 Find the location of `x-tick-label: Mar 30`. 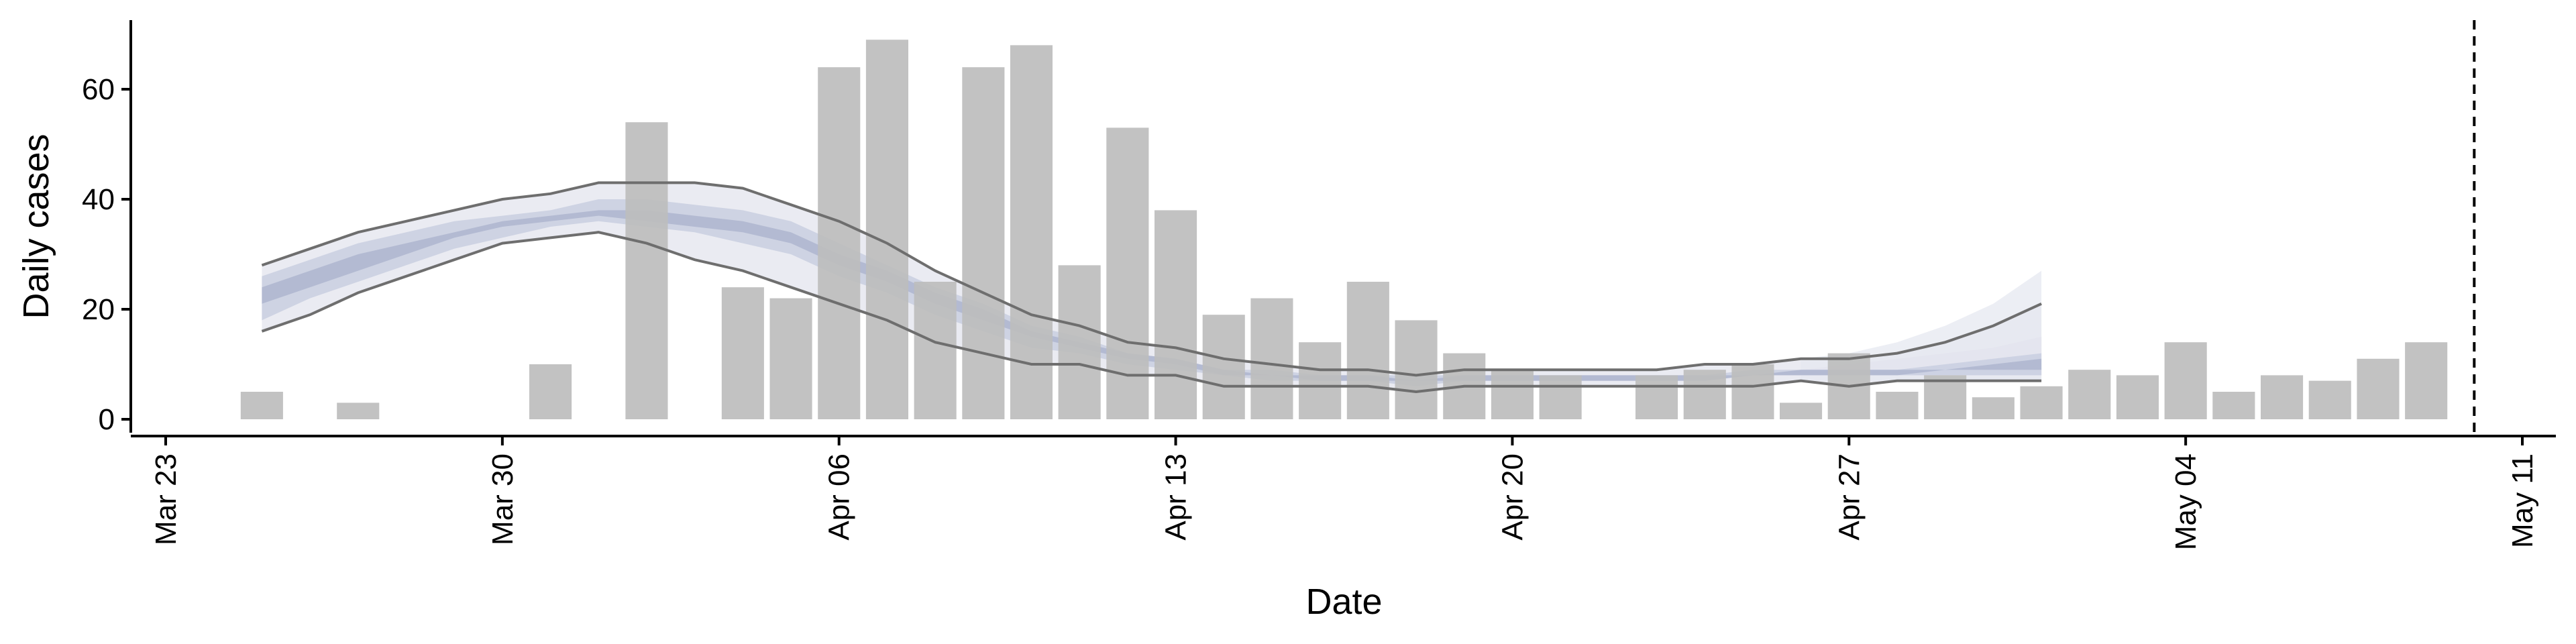

x-tick-label: Mar 30 is located at coordinates (502, 499).